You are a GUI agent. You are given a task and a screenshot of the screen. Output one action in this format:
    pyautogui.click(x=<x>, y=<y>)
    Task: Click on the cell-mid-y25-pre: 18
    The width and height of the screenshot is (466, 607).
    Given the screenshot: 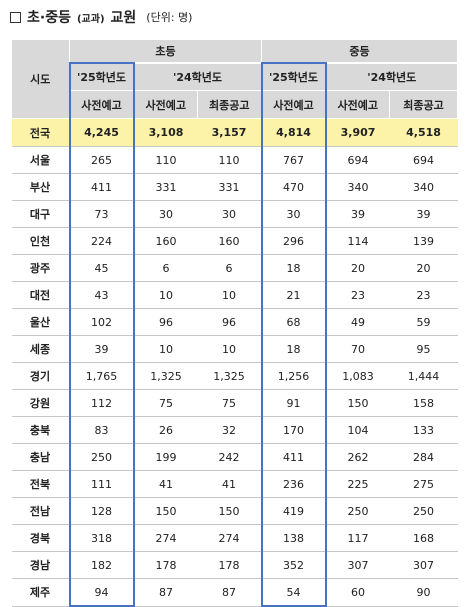 What is the action you would take?
    pyautogui.click(x=293, y=268)
    